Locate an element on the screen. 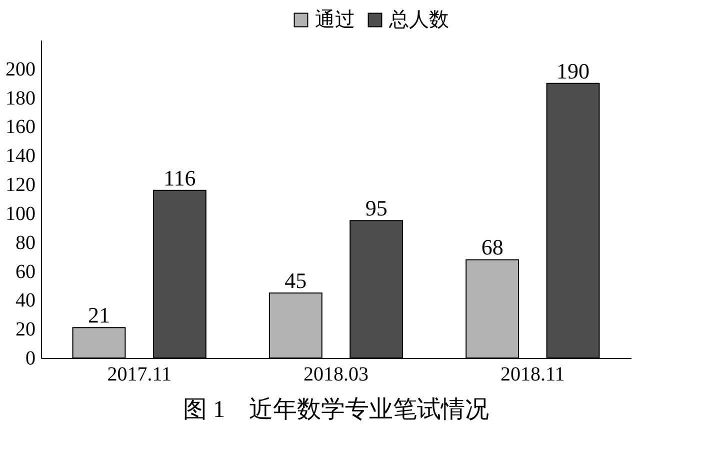 The image size is (717, 453). text: 图 1 近年数学专业笔试情况 is located at coordinates (336, 410).